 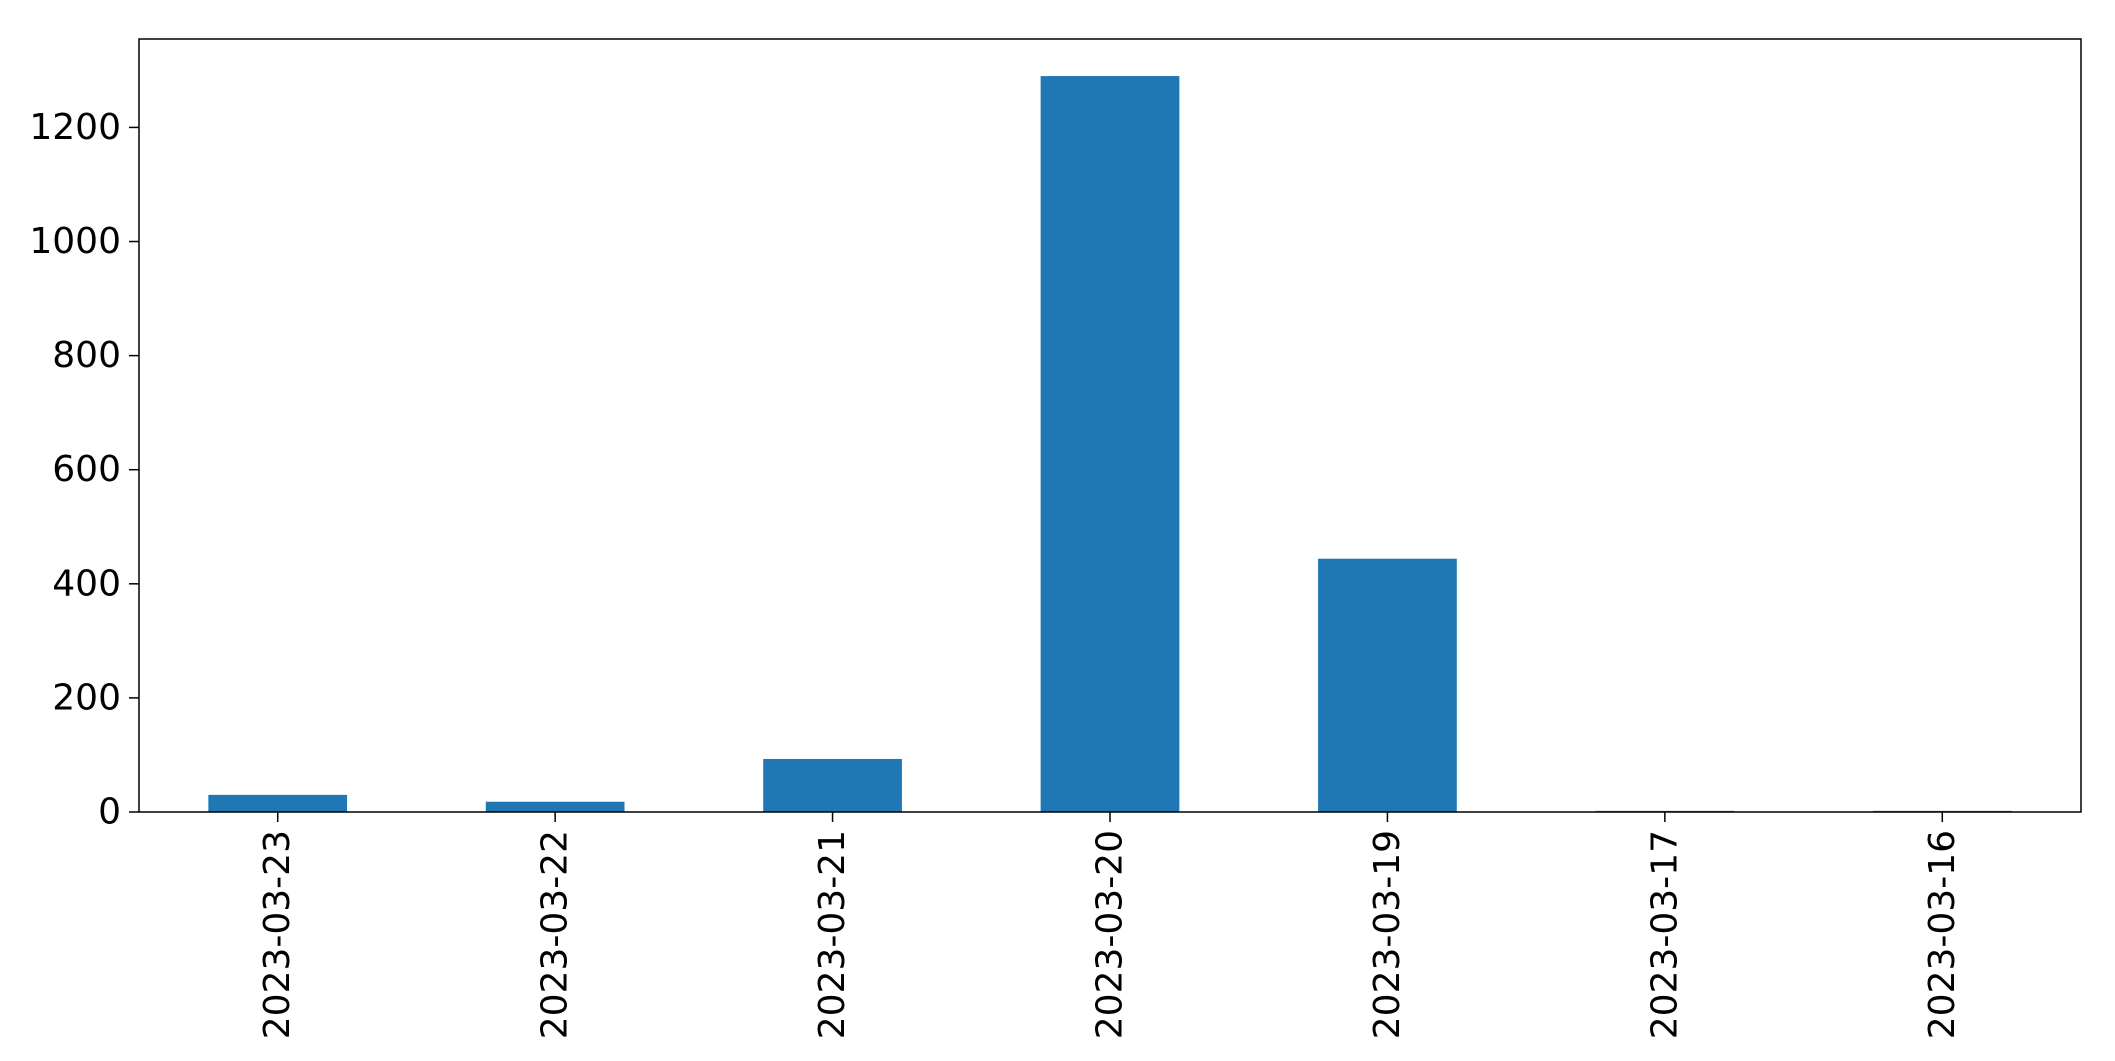 I want to click on y-axis: 0 200 400 600 800 1000 1200, so click(x=84, y=470).